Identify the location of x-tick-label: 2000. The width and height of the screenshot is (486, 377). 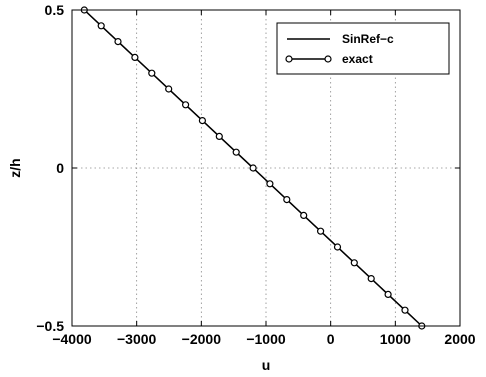
(459, 339).